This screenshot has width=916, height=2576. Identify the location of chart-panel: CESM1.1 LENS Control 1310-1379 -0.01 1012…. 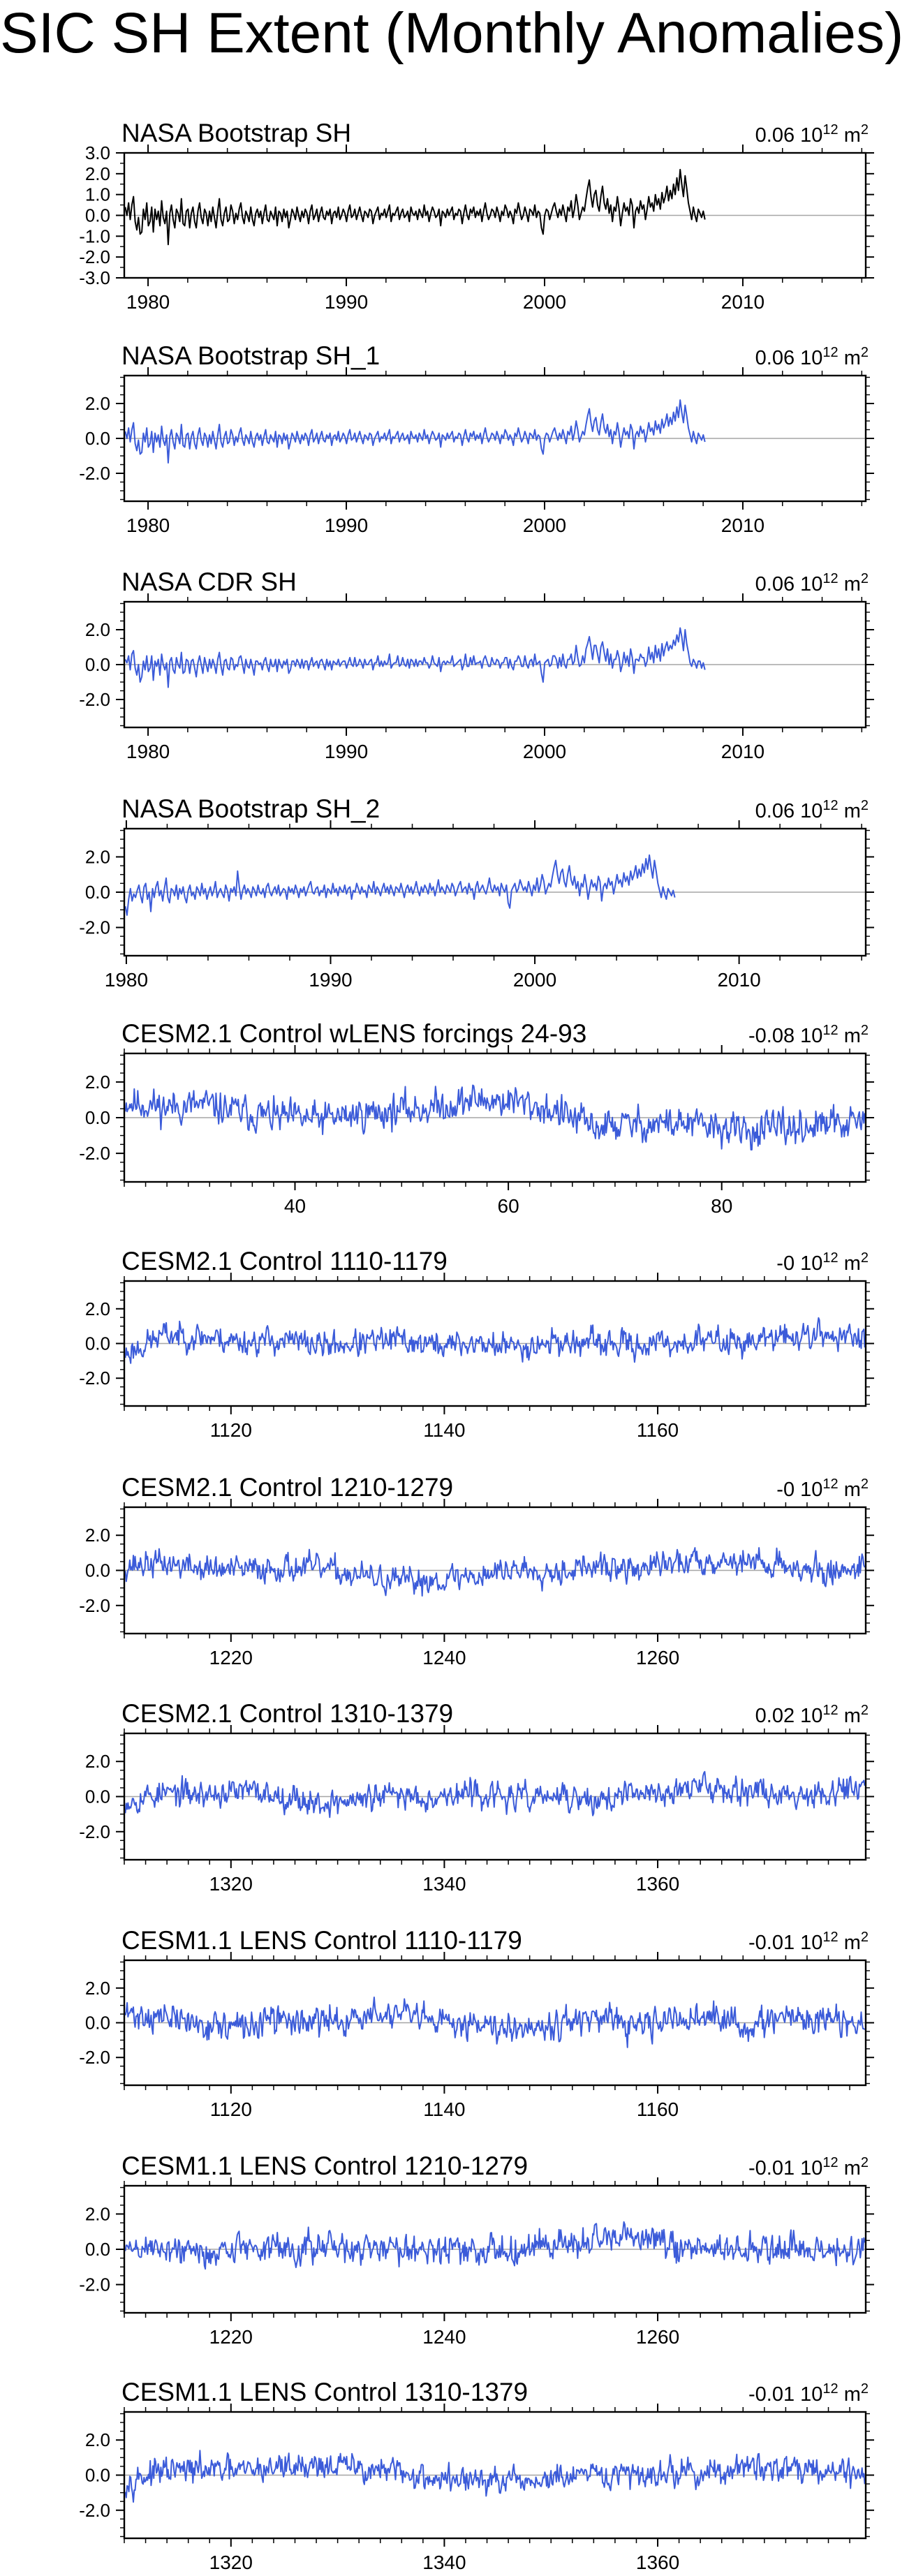
(476, 2475).